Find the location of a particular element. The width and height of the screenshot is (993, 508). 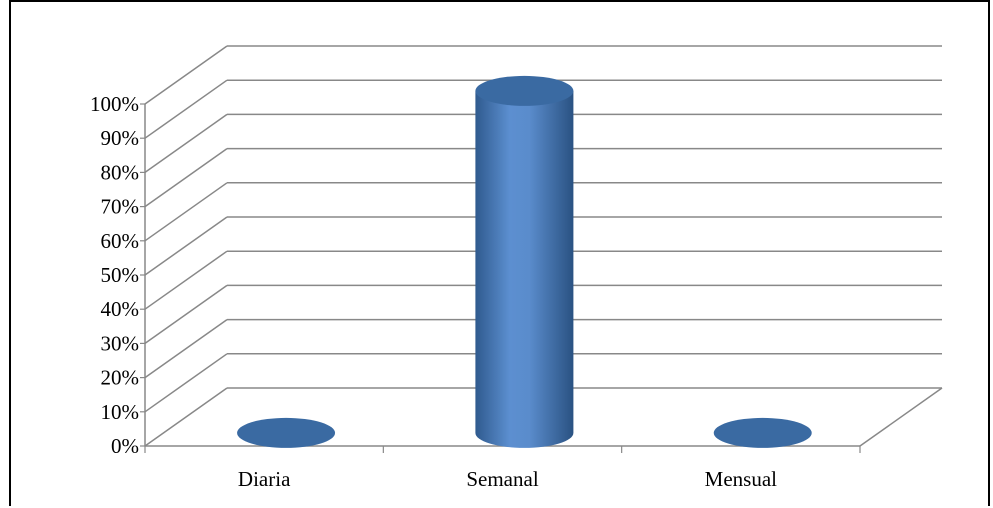

bar-diaria is located at coordinates (286, 432).